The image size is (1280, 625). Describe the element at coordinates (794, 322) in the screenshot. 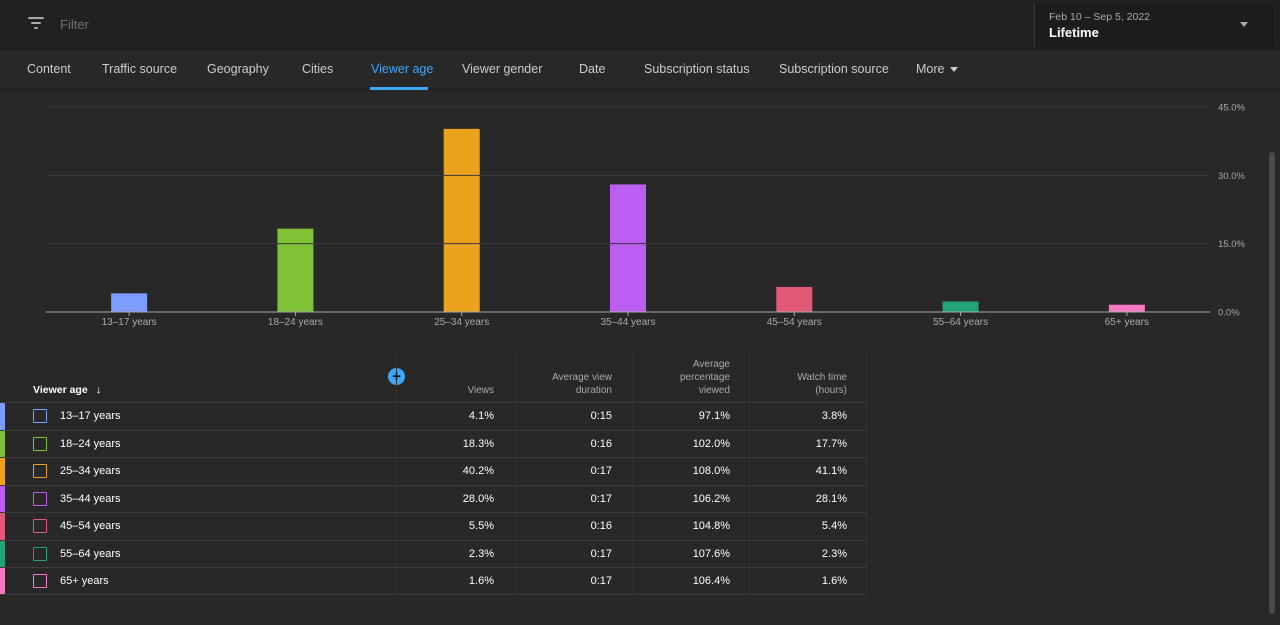

I see `x-tick-label: 45–54 years` at that location.